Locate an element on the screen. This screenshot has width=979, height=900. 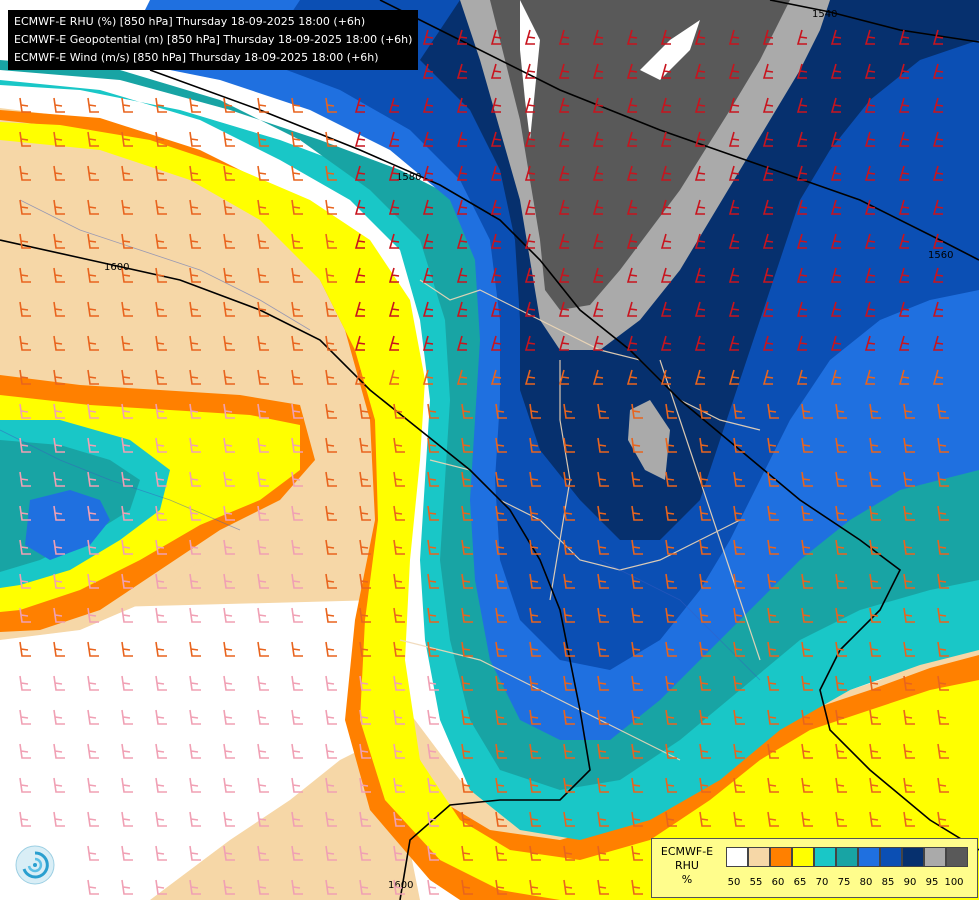
ecmwf-swirl-icon is located at coordinates (35, 865).